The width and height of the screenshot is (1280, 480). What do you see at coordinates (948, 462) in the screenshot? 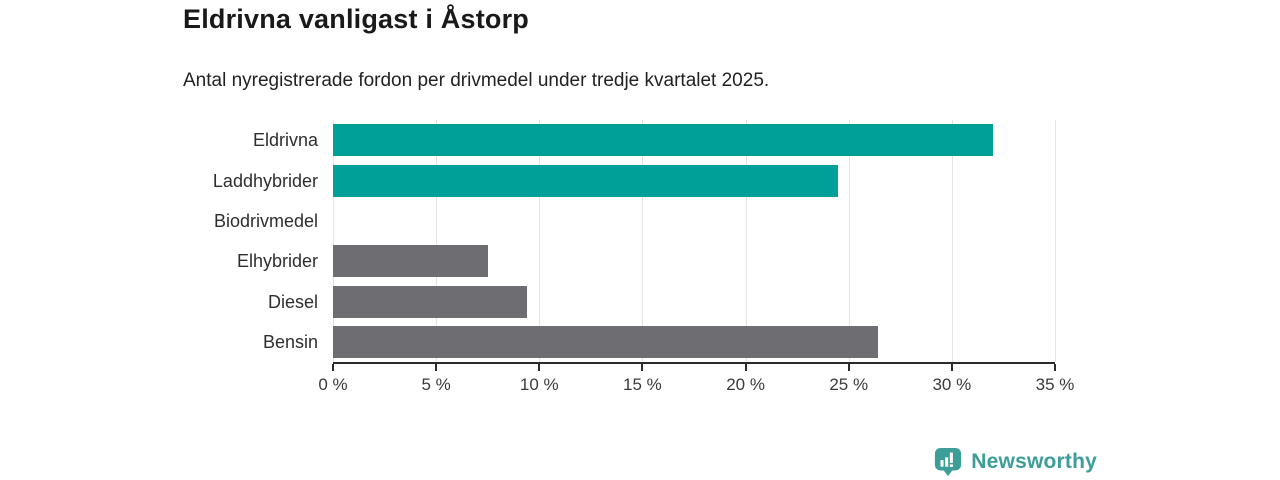
I see `newsworthy-bar-chart-pin-icon` at bounding box center [948, 462].